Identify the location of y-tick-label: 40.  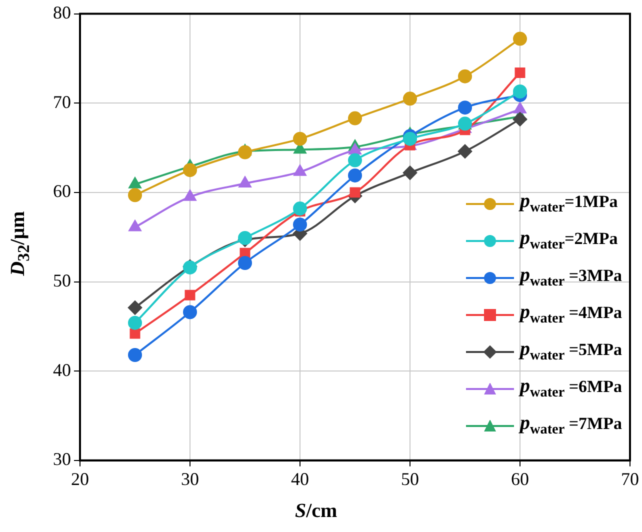
(62, 370).